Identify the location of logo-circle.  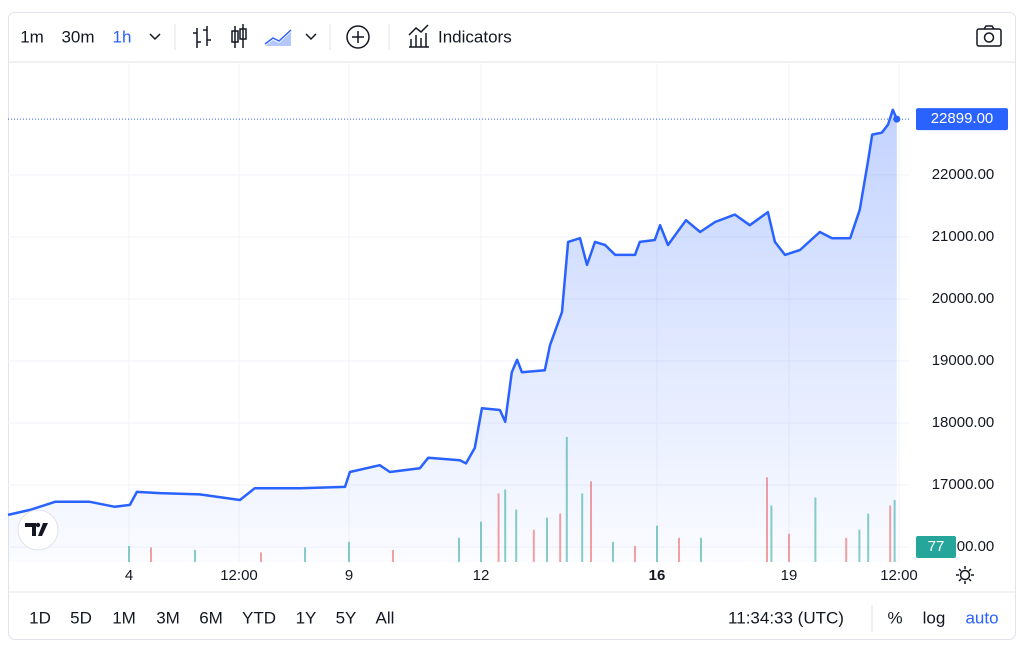
(38, 530).